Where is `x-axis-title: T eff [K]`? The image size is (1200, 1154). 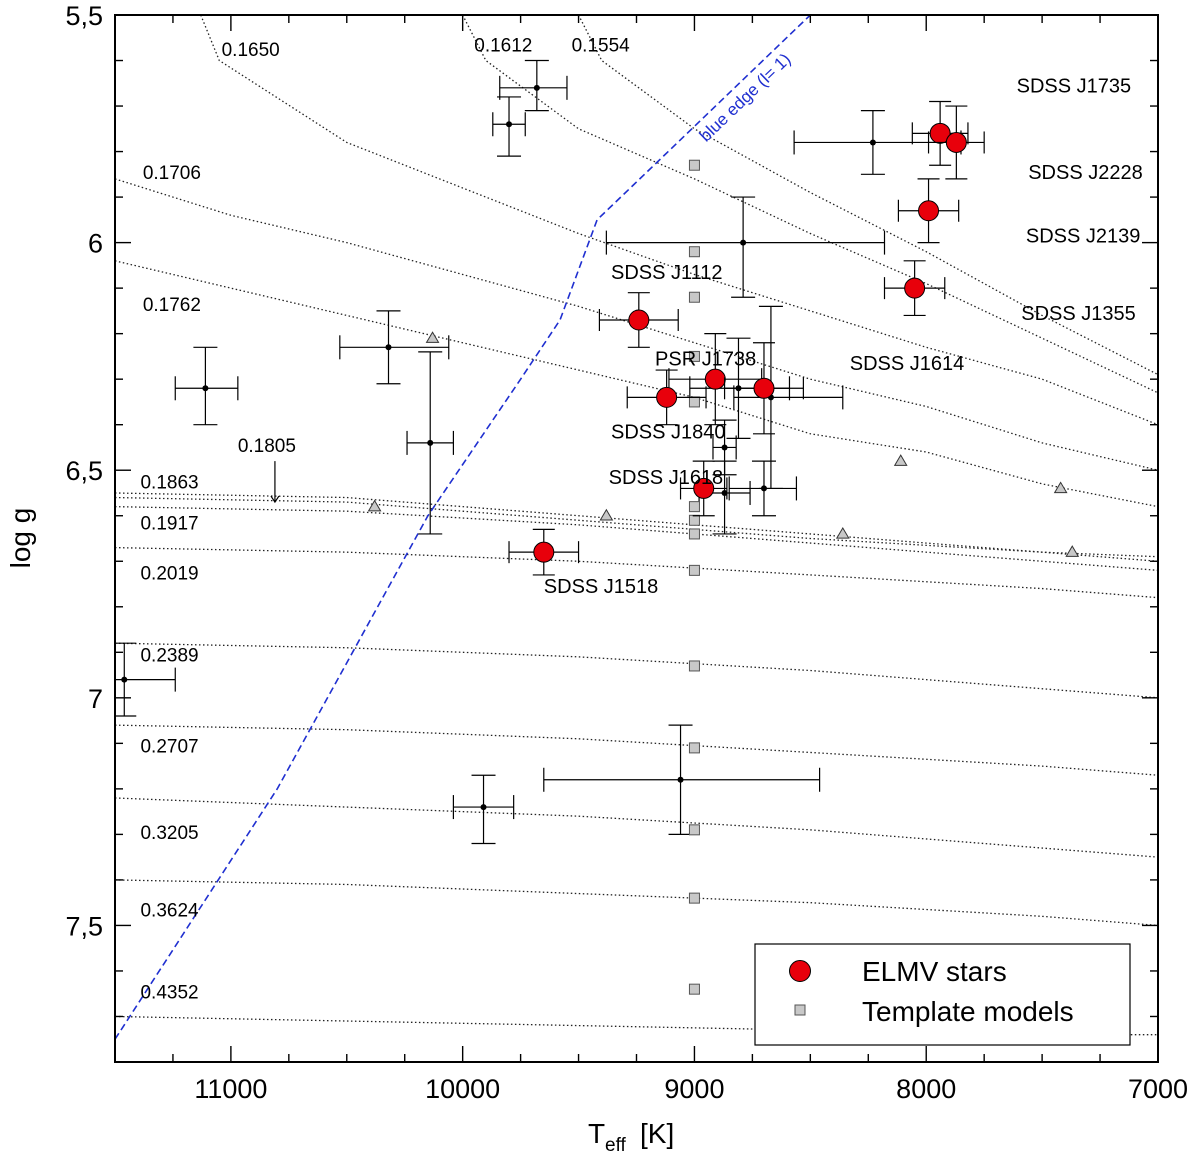
x-axis-title: T eff [K] is located at coordinates (631, 1136).